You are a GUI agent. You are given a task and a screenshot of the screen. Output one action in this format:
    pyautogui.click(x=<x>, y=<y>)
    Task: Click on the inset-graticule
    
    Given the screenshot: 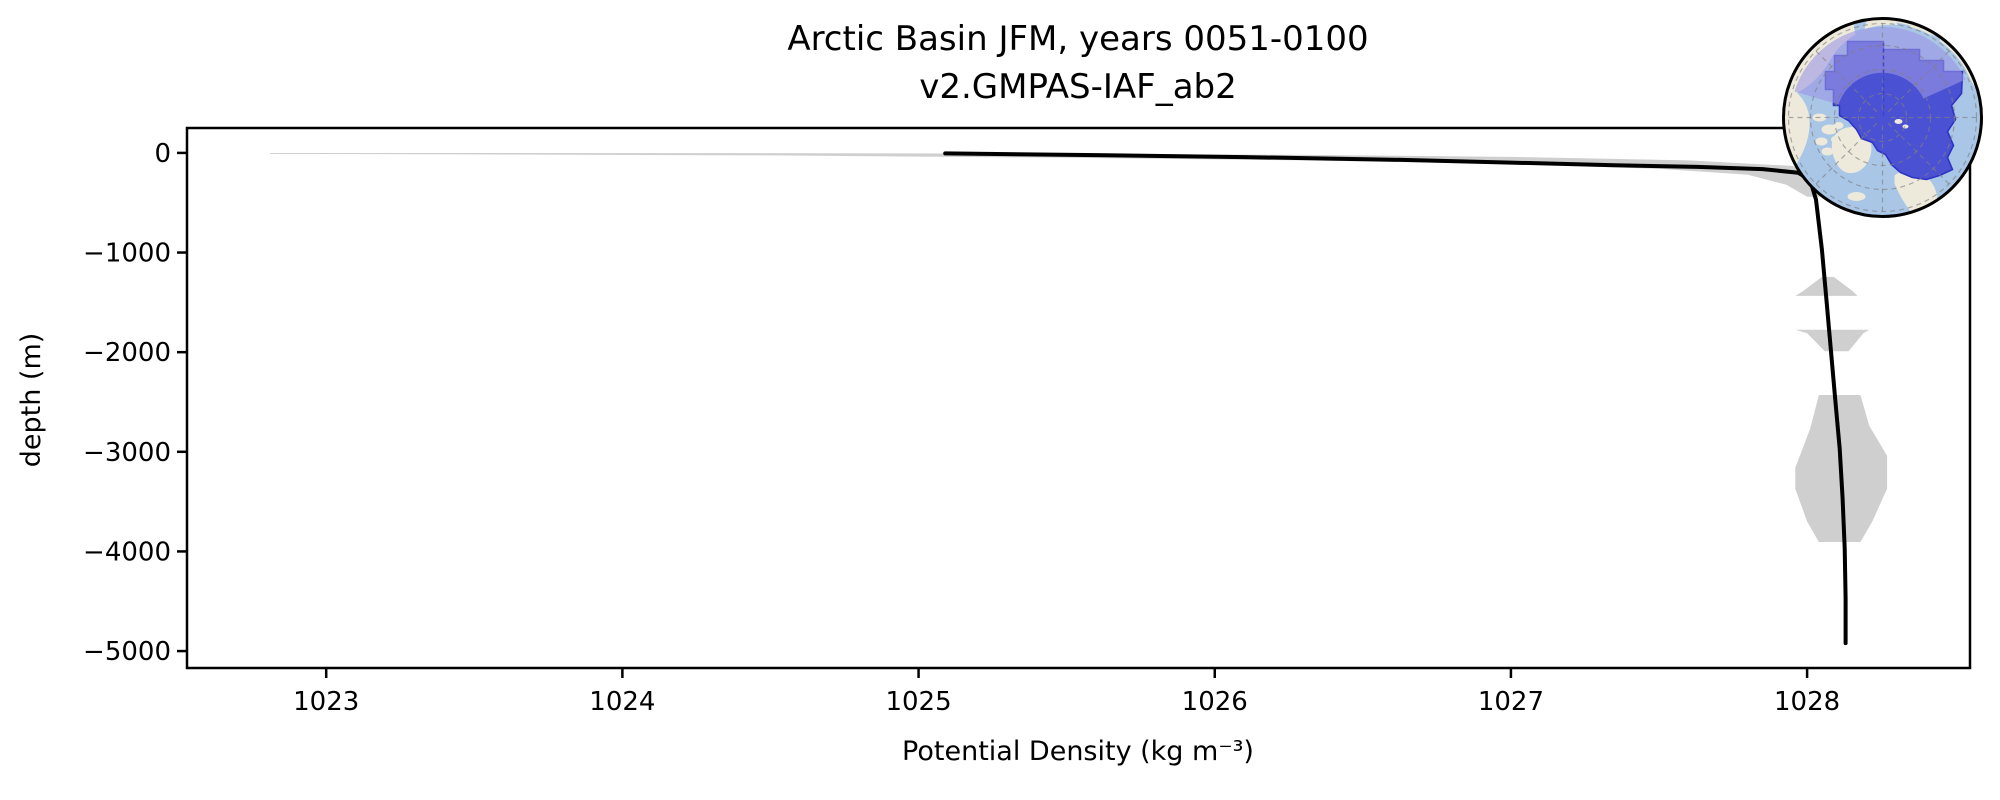 What is the action you would take?
    pyautogui.click(x=1882, y=117)
    